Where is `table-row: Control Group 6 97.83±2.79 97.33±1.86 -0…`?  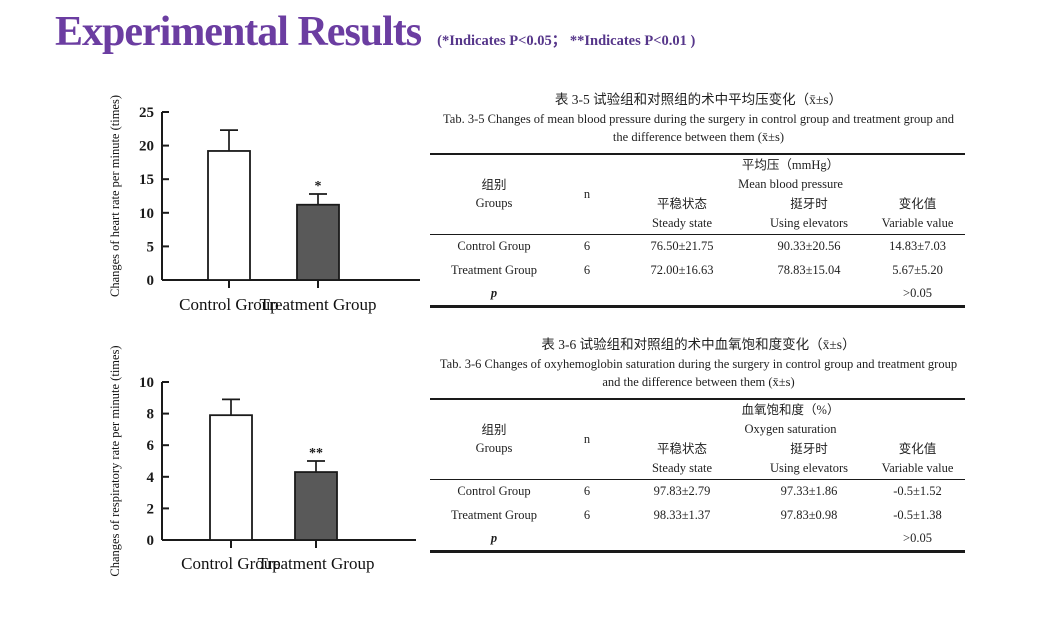 table-row: Control Group 6 97.83±2.79 97.33±1.86 -0… is located at coordinates (697, 491).